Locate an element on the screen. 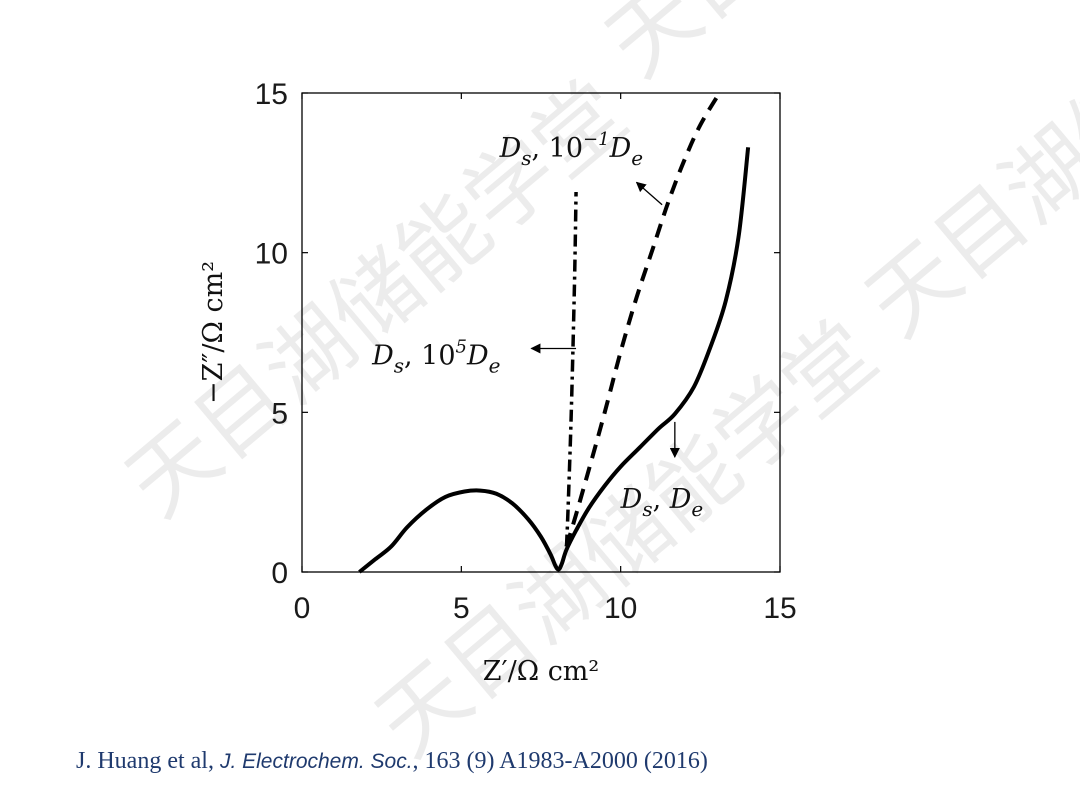 The width and height of the screenshot is (1080, 810). x-tick-label: 0 is located at coordinates (302, 608).